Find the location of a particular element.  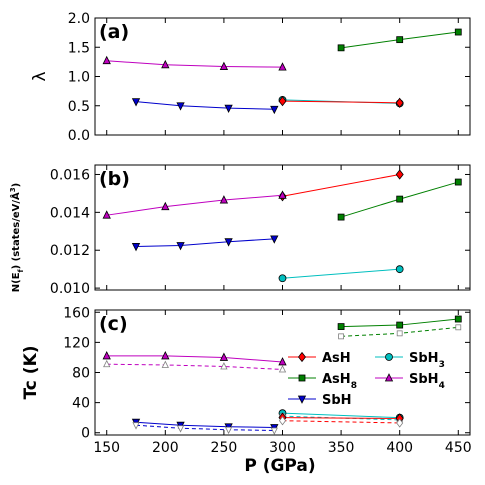

y-tick-label: 0.010 is located at coordinates (70, 289).